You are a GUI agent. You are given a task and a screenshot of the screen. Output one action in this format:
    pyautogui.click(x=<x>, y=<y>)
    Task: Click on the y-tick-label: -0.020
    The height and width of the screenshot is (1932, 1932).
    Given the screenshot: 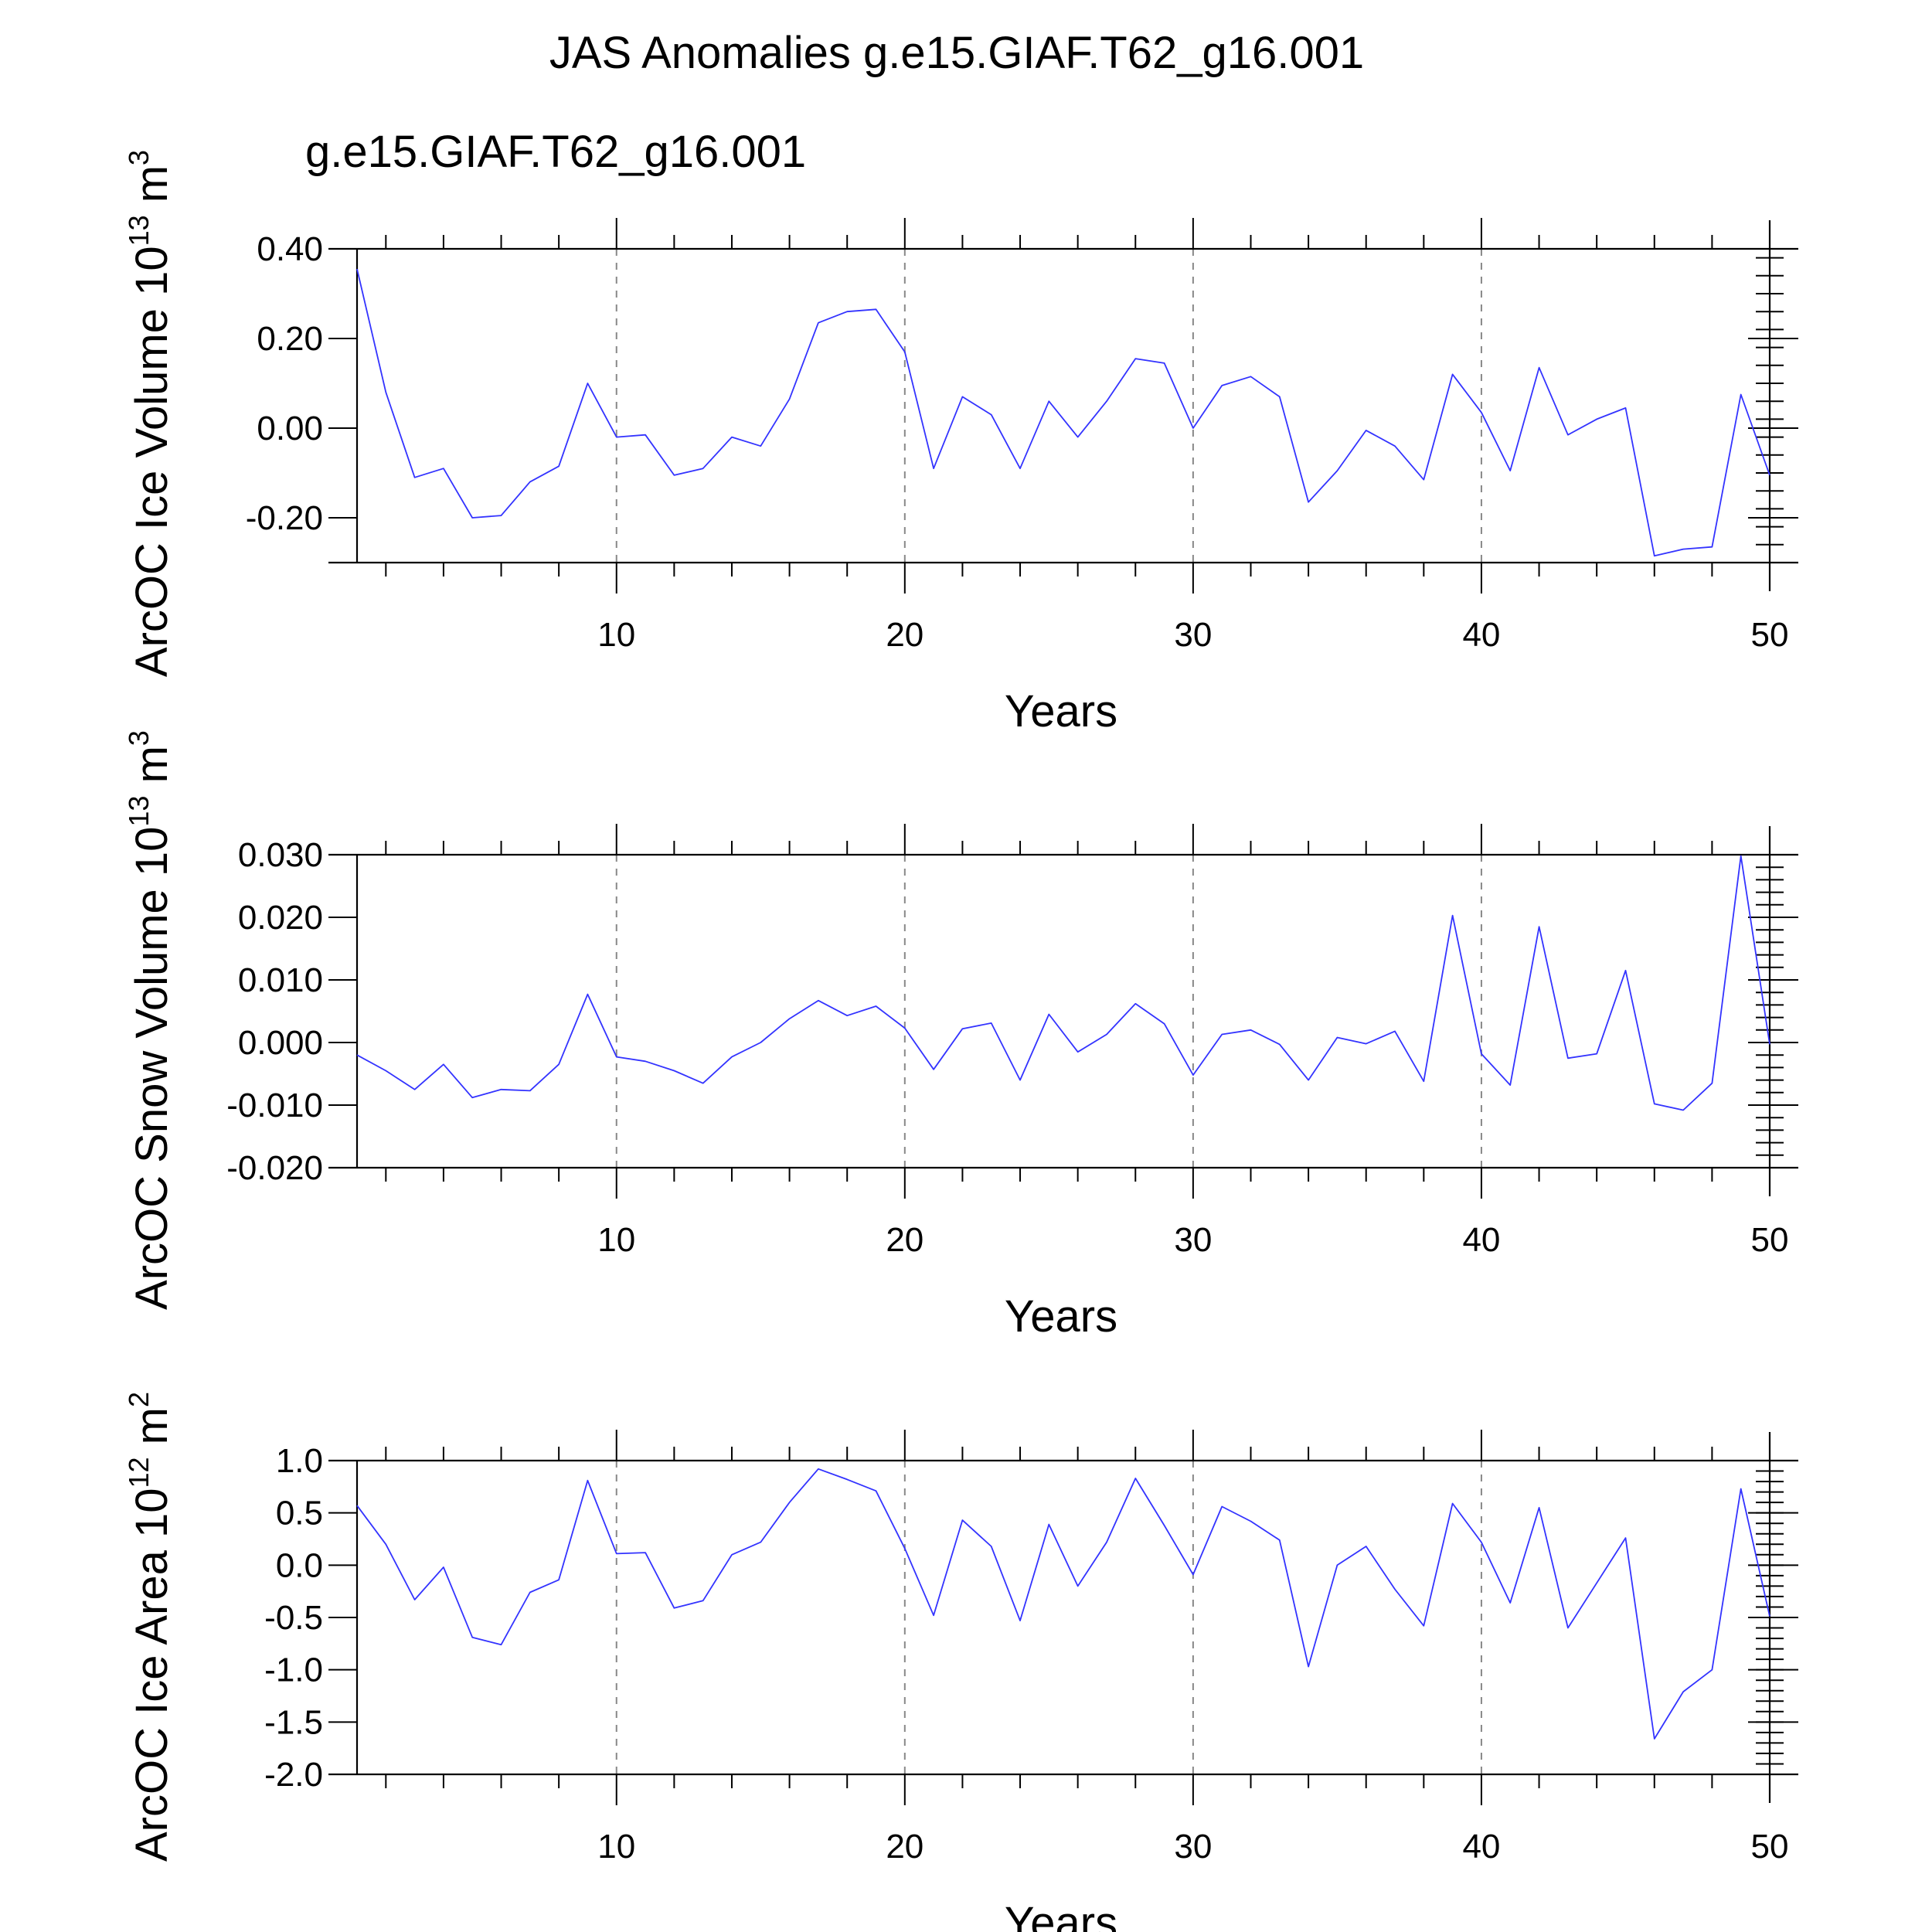 What is the action you would take?
    pyautogui.click(x=275, y=1168)
    